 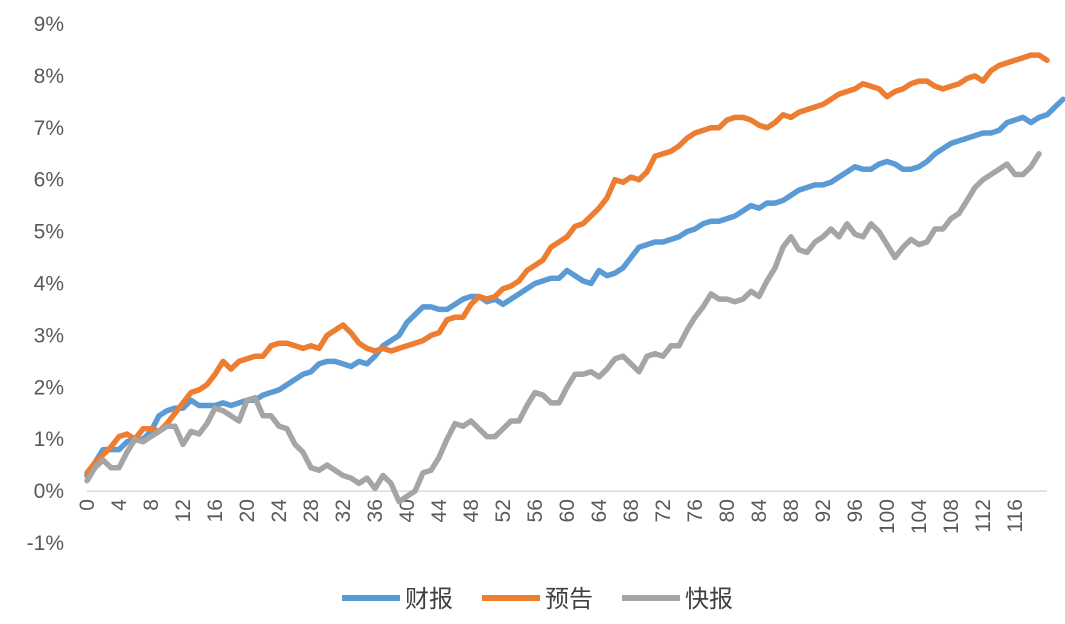 I want to click on x-tick-label: 44, so click(x=439, y=511).